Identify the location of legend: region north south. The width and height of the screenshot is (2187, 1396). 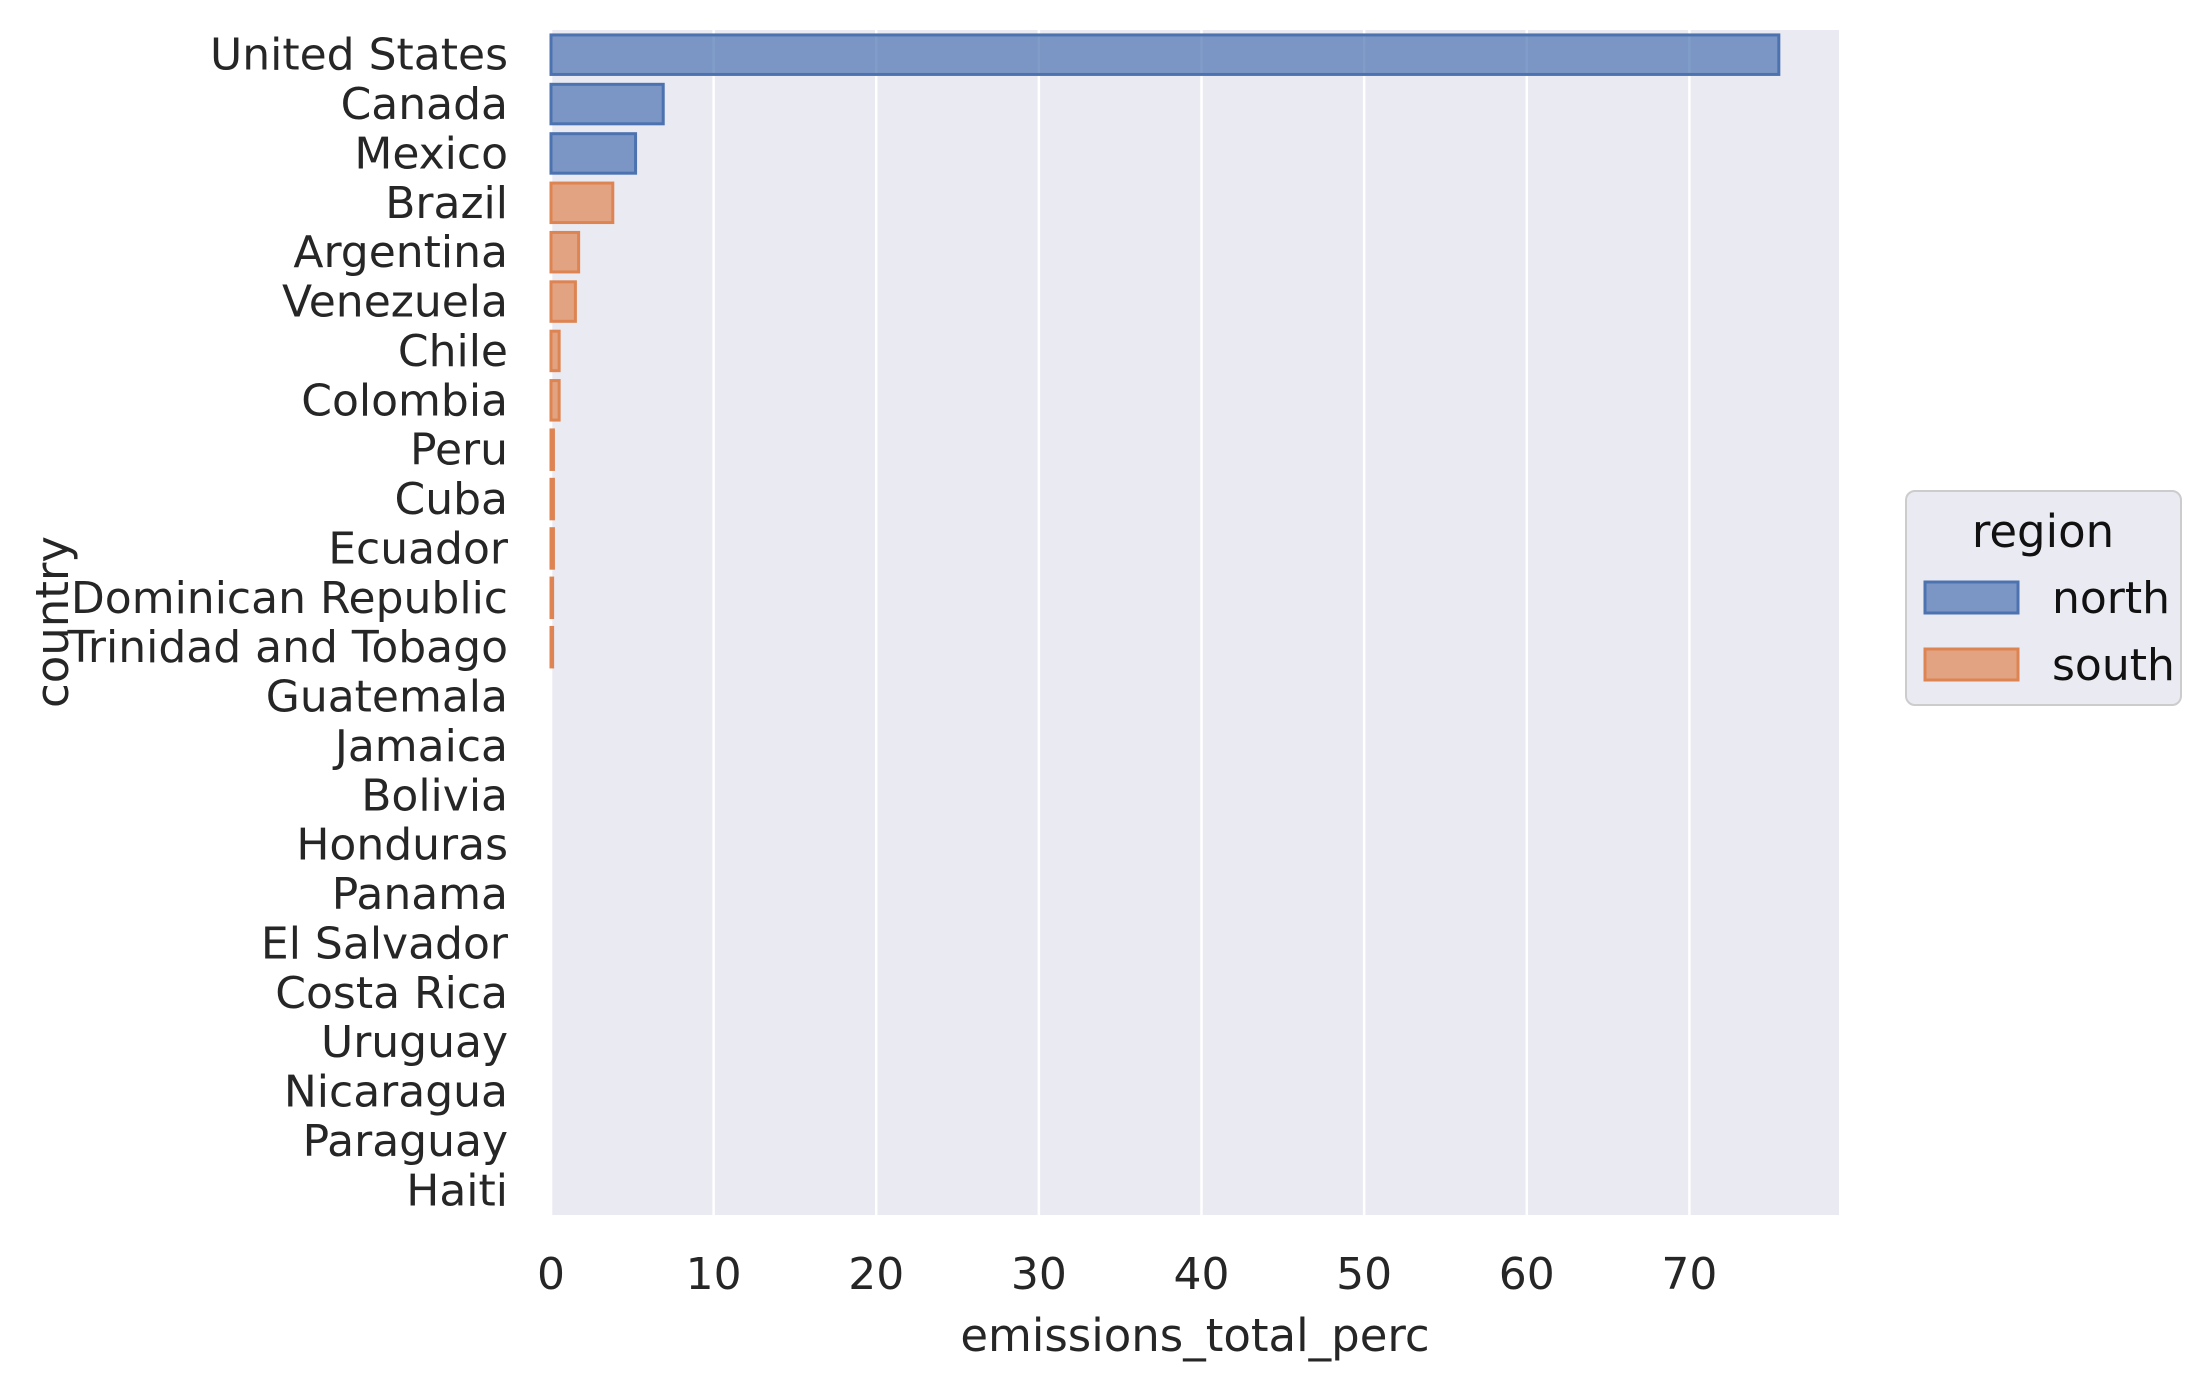
(2043, 598).